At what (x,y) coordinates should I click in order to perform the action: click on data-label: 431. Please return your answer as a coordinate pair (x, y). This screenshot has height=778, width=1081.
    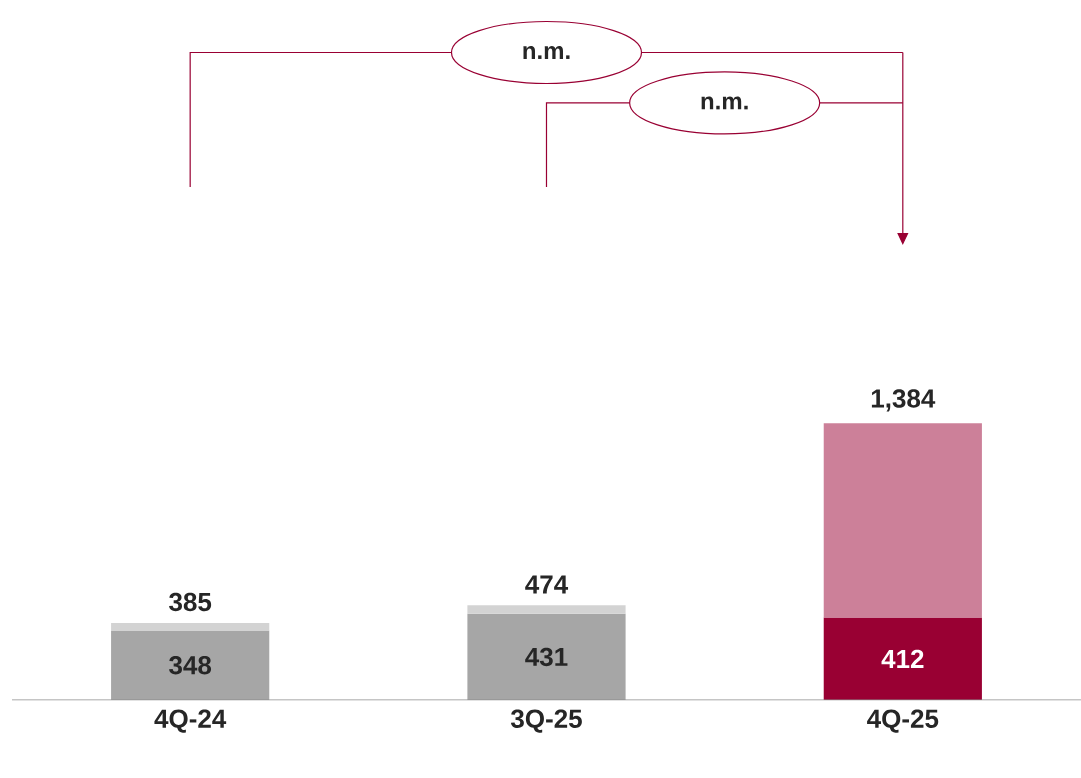
    Looking at the image, I should click on (546, 657).